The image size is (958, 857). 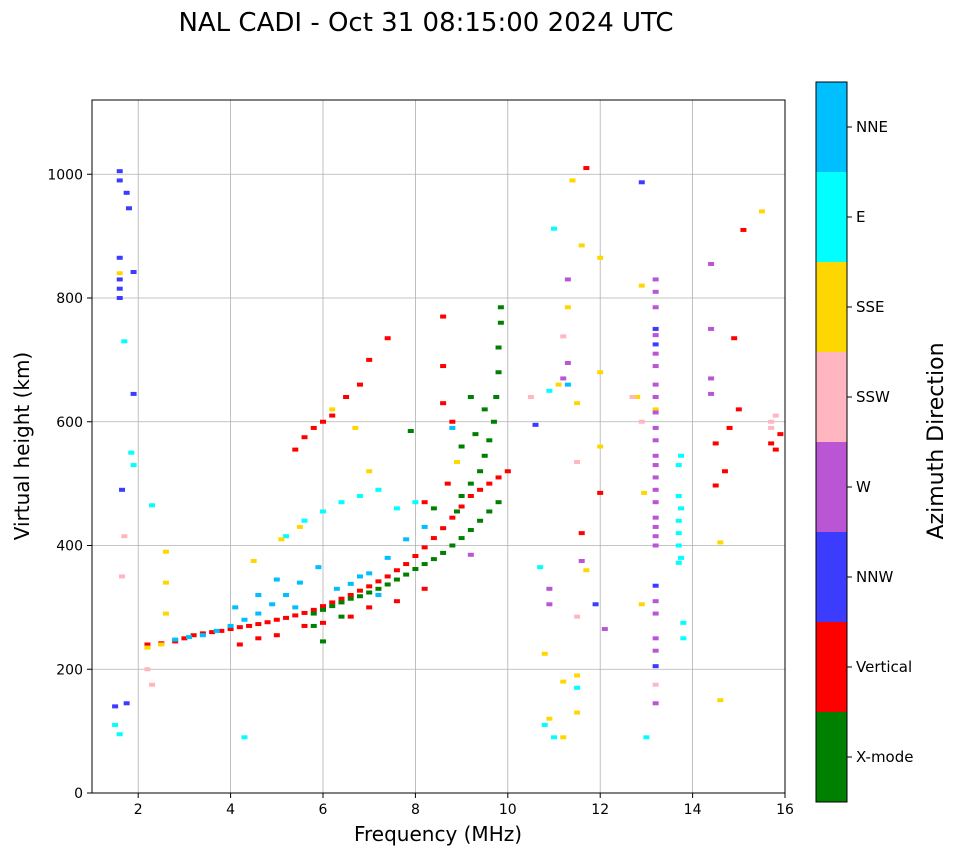 I want to click on colorbar-label: E, so click(x=860, y=217).